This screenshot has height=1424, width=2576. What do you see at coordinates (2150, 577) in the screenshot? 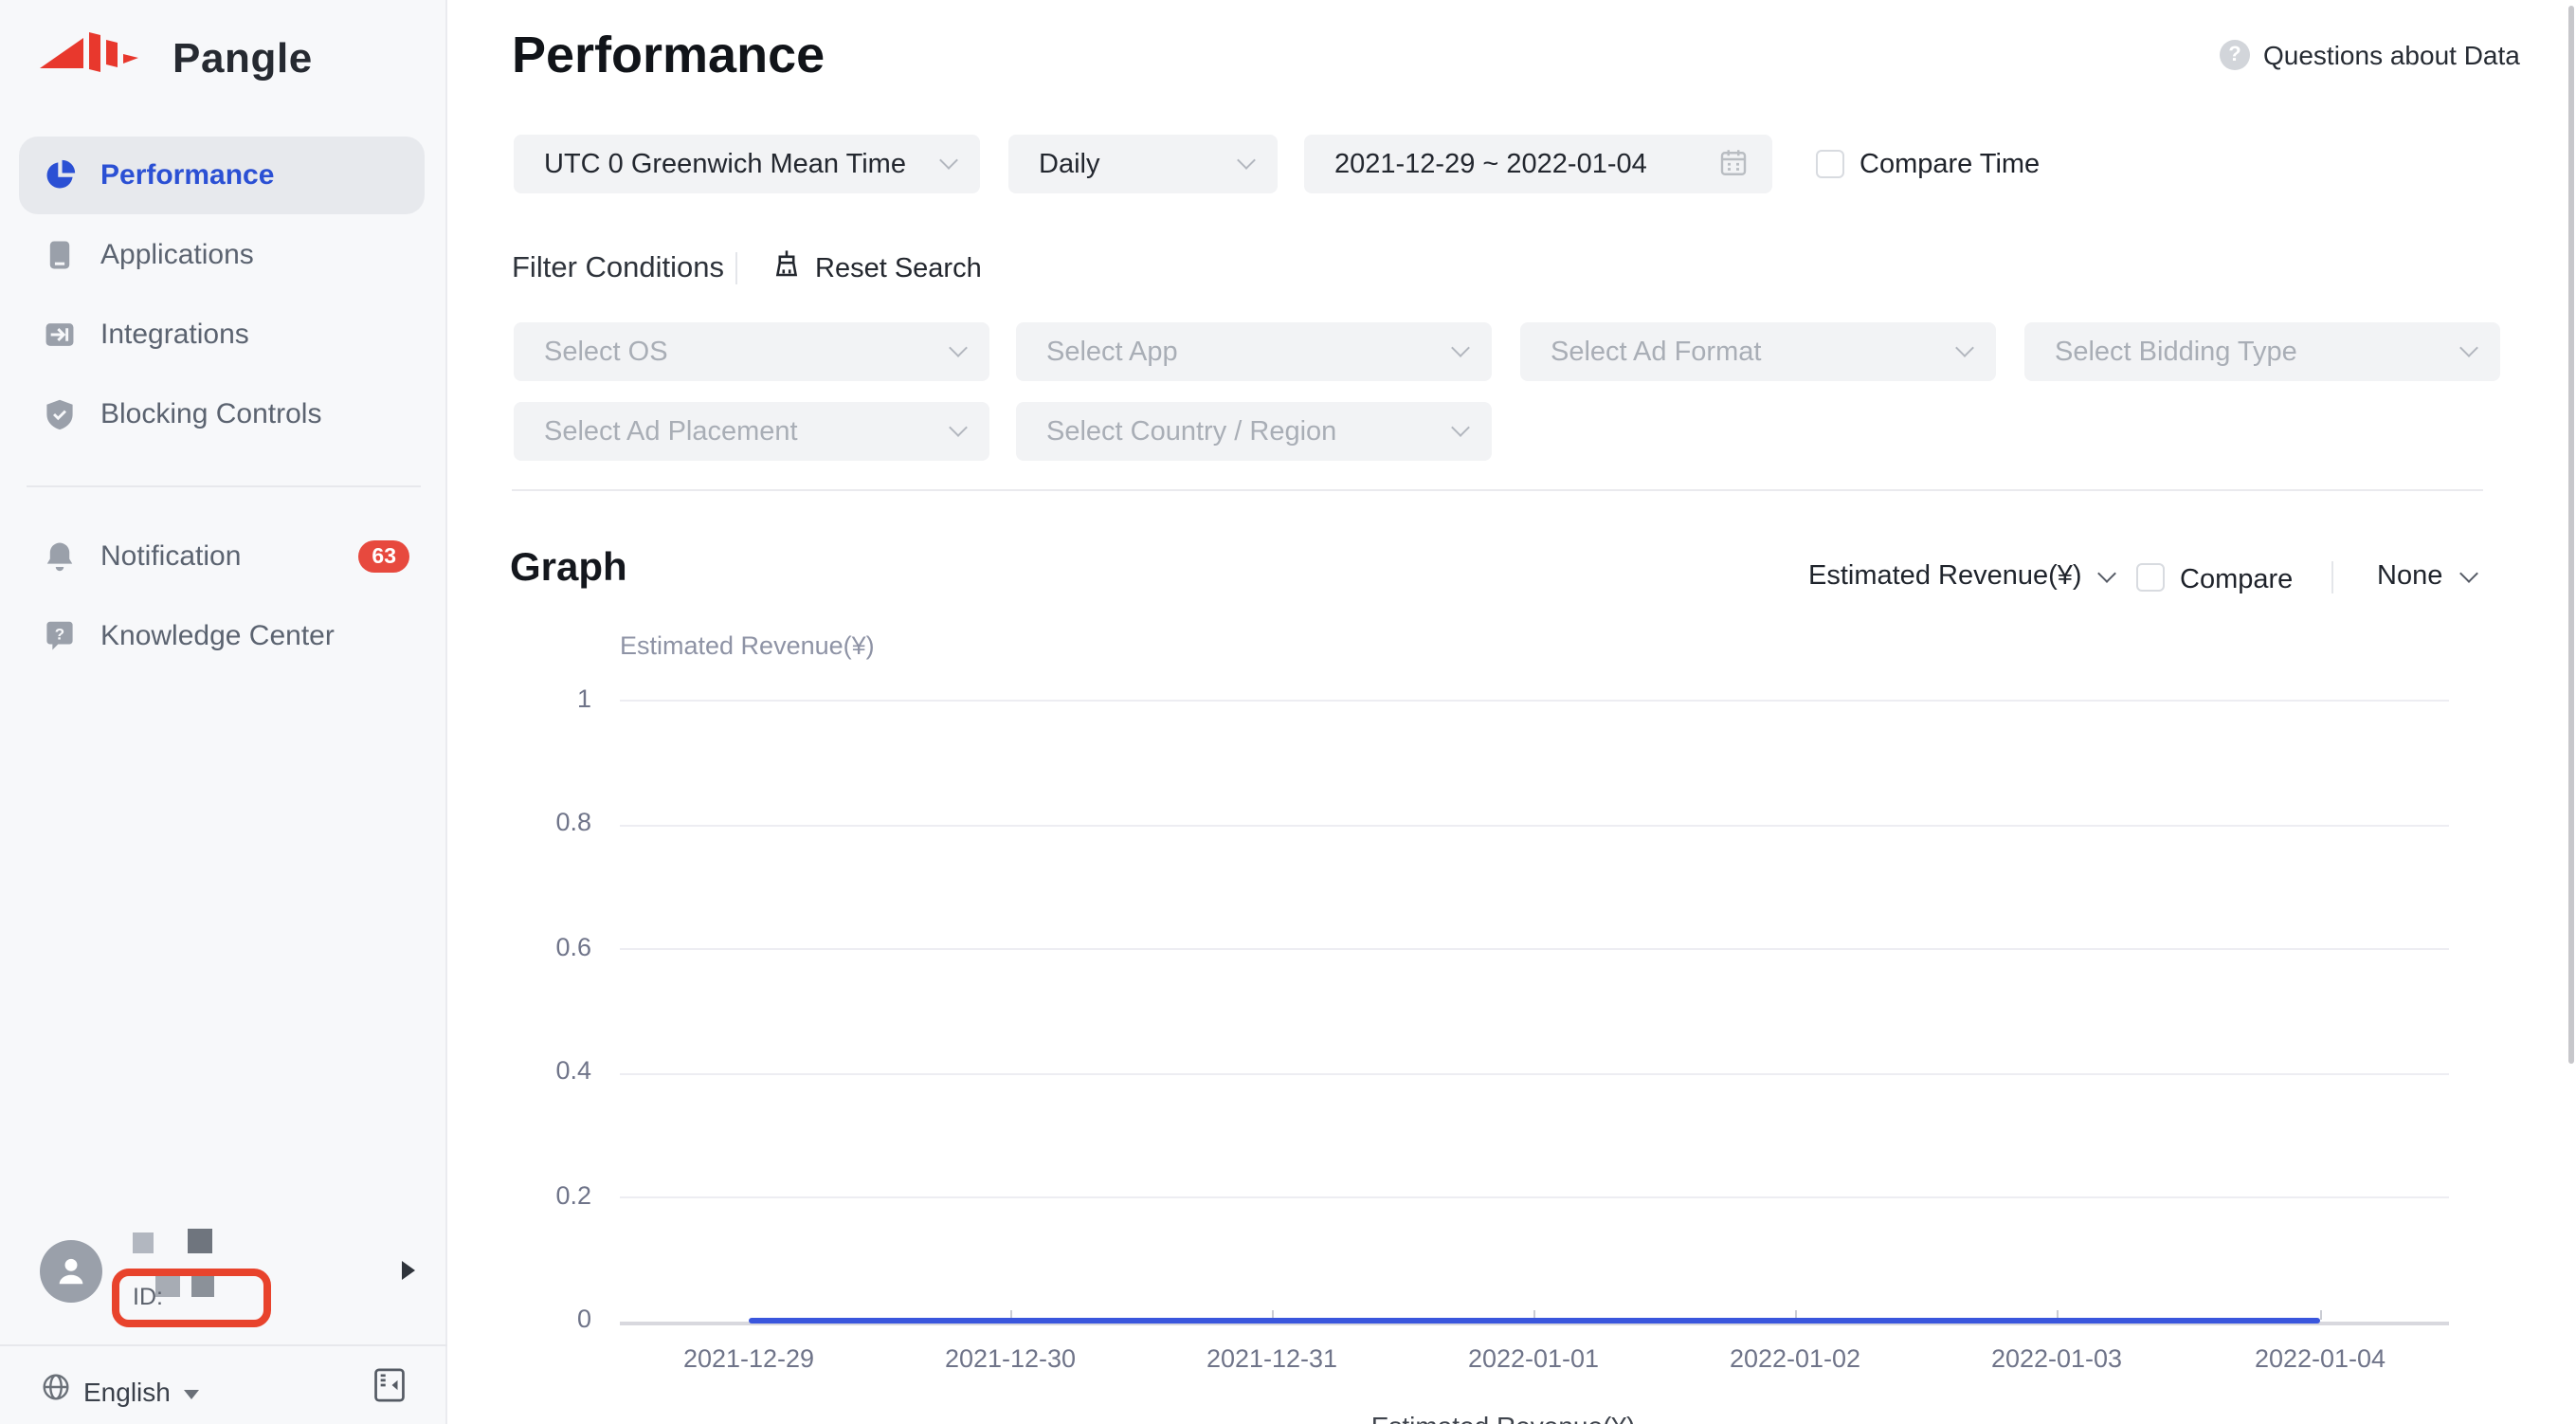
I see `compare-checkbox` at bounding box center [2150, 577].